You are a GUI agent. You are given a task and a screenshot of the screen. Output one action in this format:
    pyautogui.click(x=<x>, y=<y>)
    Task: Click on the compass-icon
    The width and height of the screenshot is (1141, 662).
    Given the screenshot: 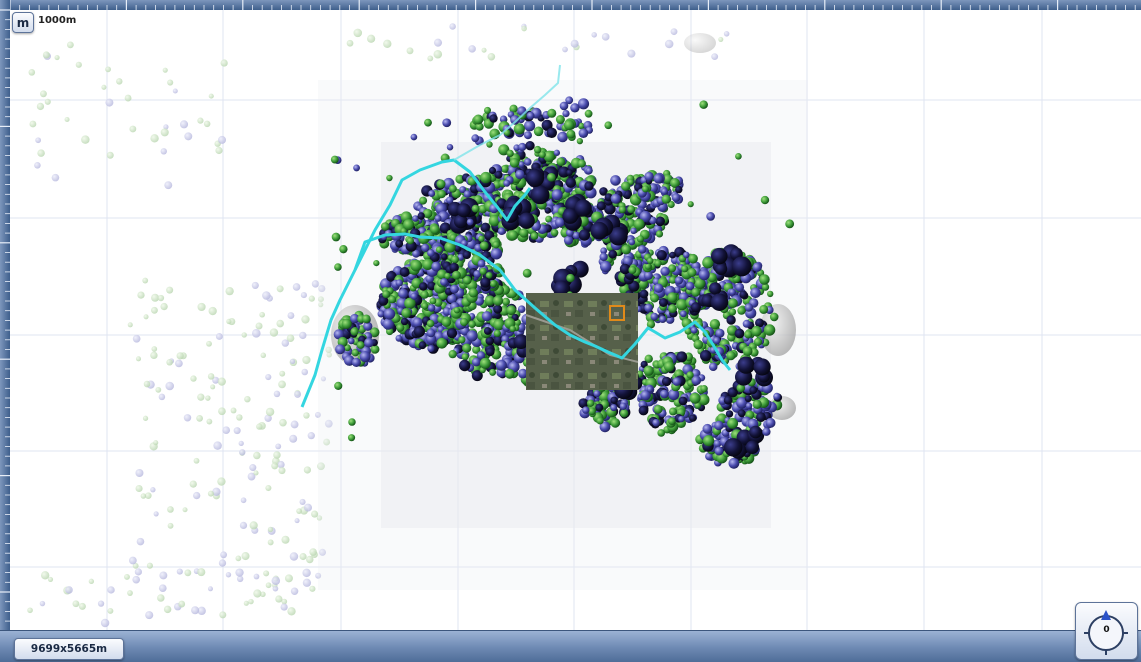 What is the action you would take?
    pyautogui.click(x=1106, y=632)
    